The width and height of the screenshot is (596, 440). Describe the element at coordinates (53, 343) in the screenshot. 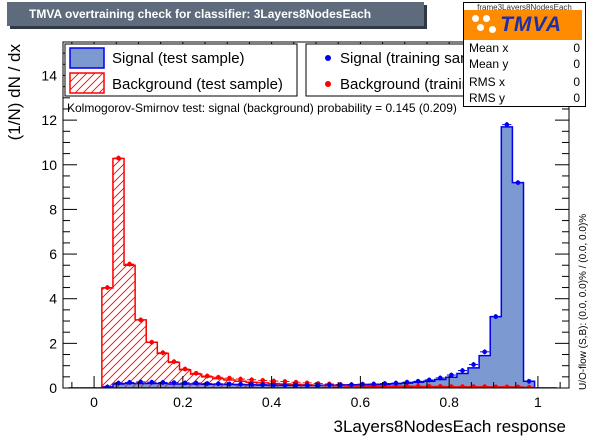

I see `y-tick-label: 2` at that location.